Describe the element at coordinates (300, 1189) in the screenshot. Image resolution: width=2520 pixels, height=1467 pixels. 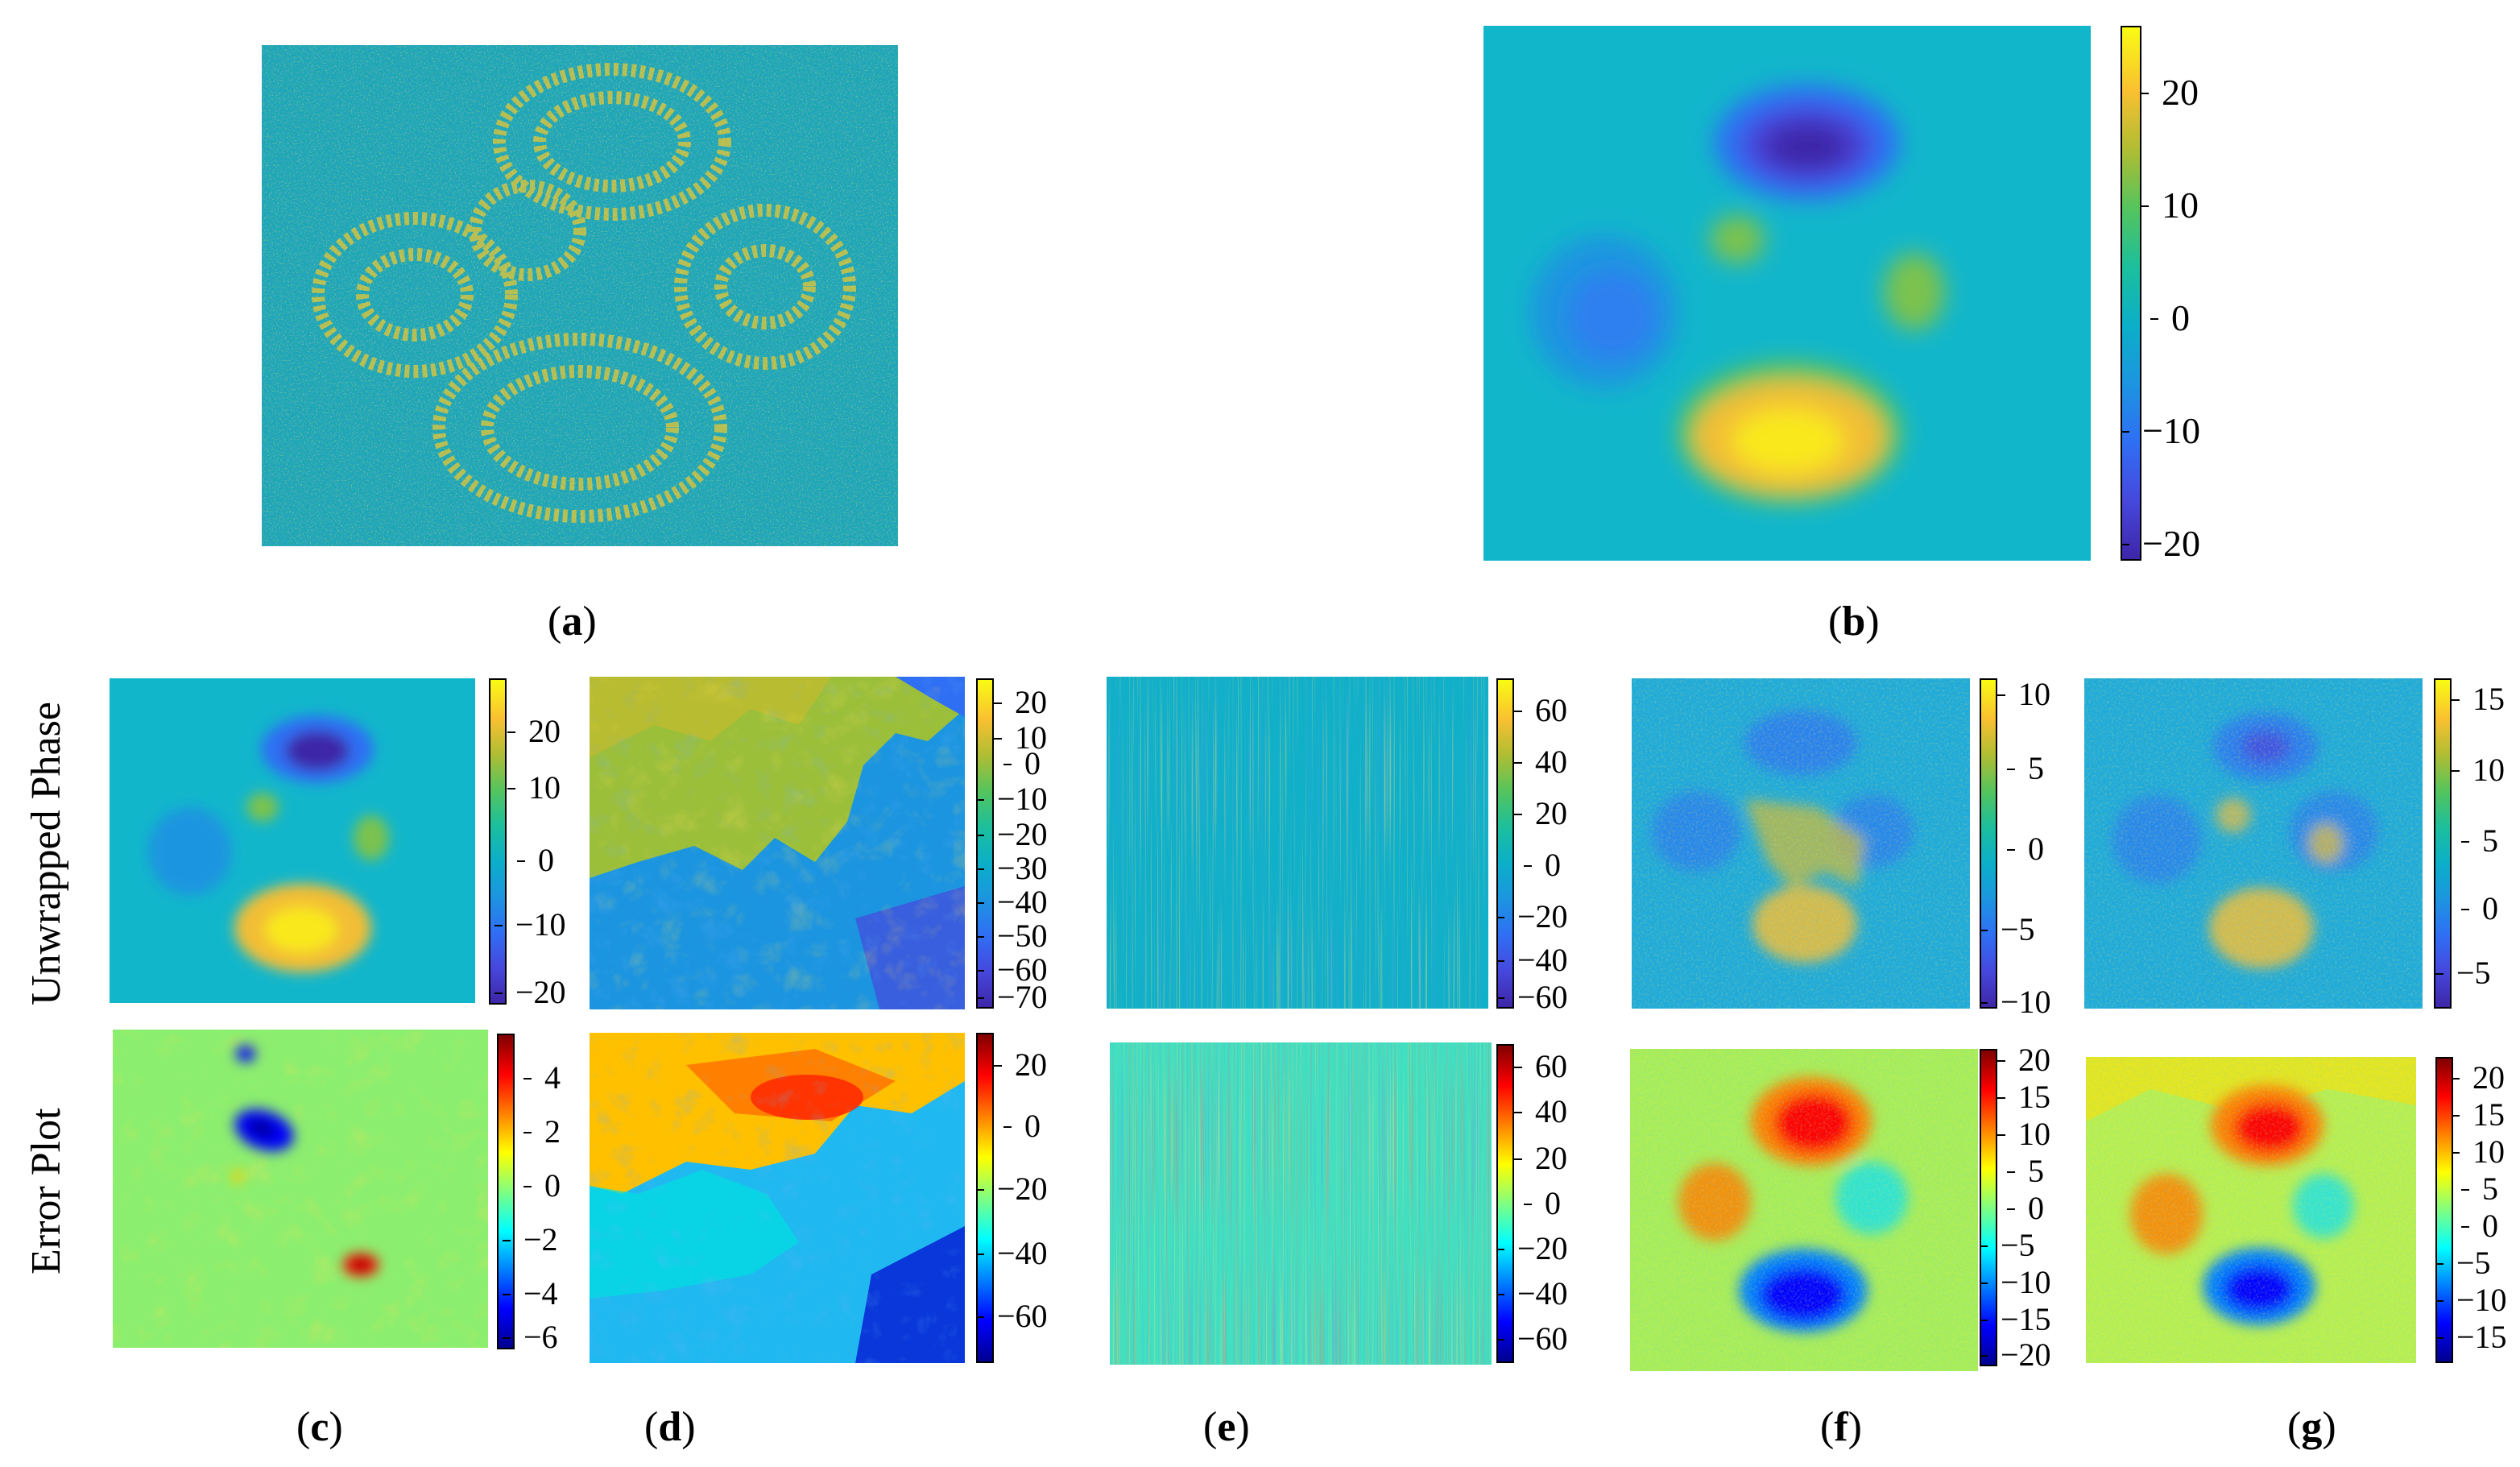
I see `error-plot-c` at that location.